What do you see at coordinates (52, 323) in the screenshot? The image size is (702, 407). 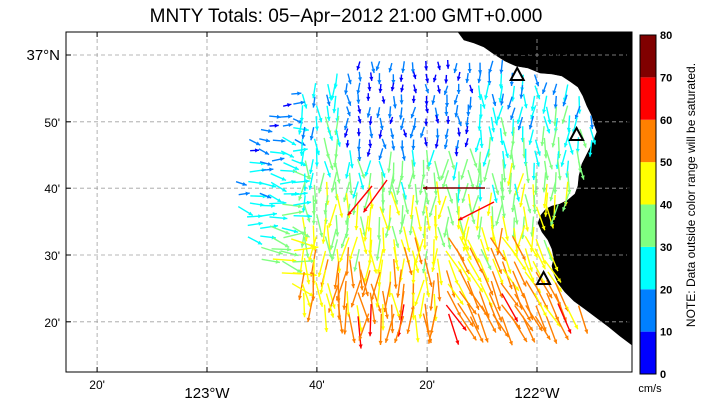 I see `lat-tick-label: 20'` at bounding box center [52, 323].